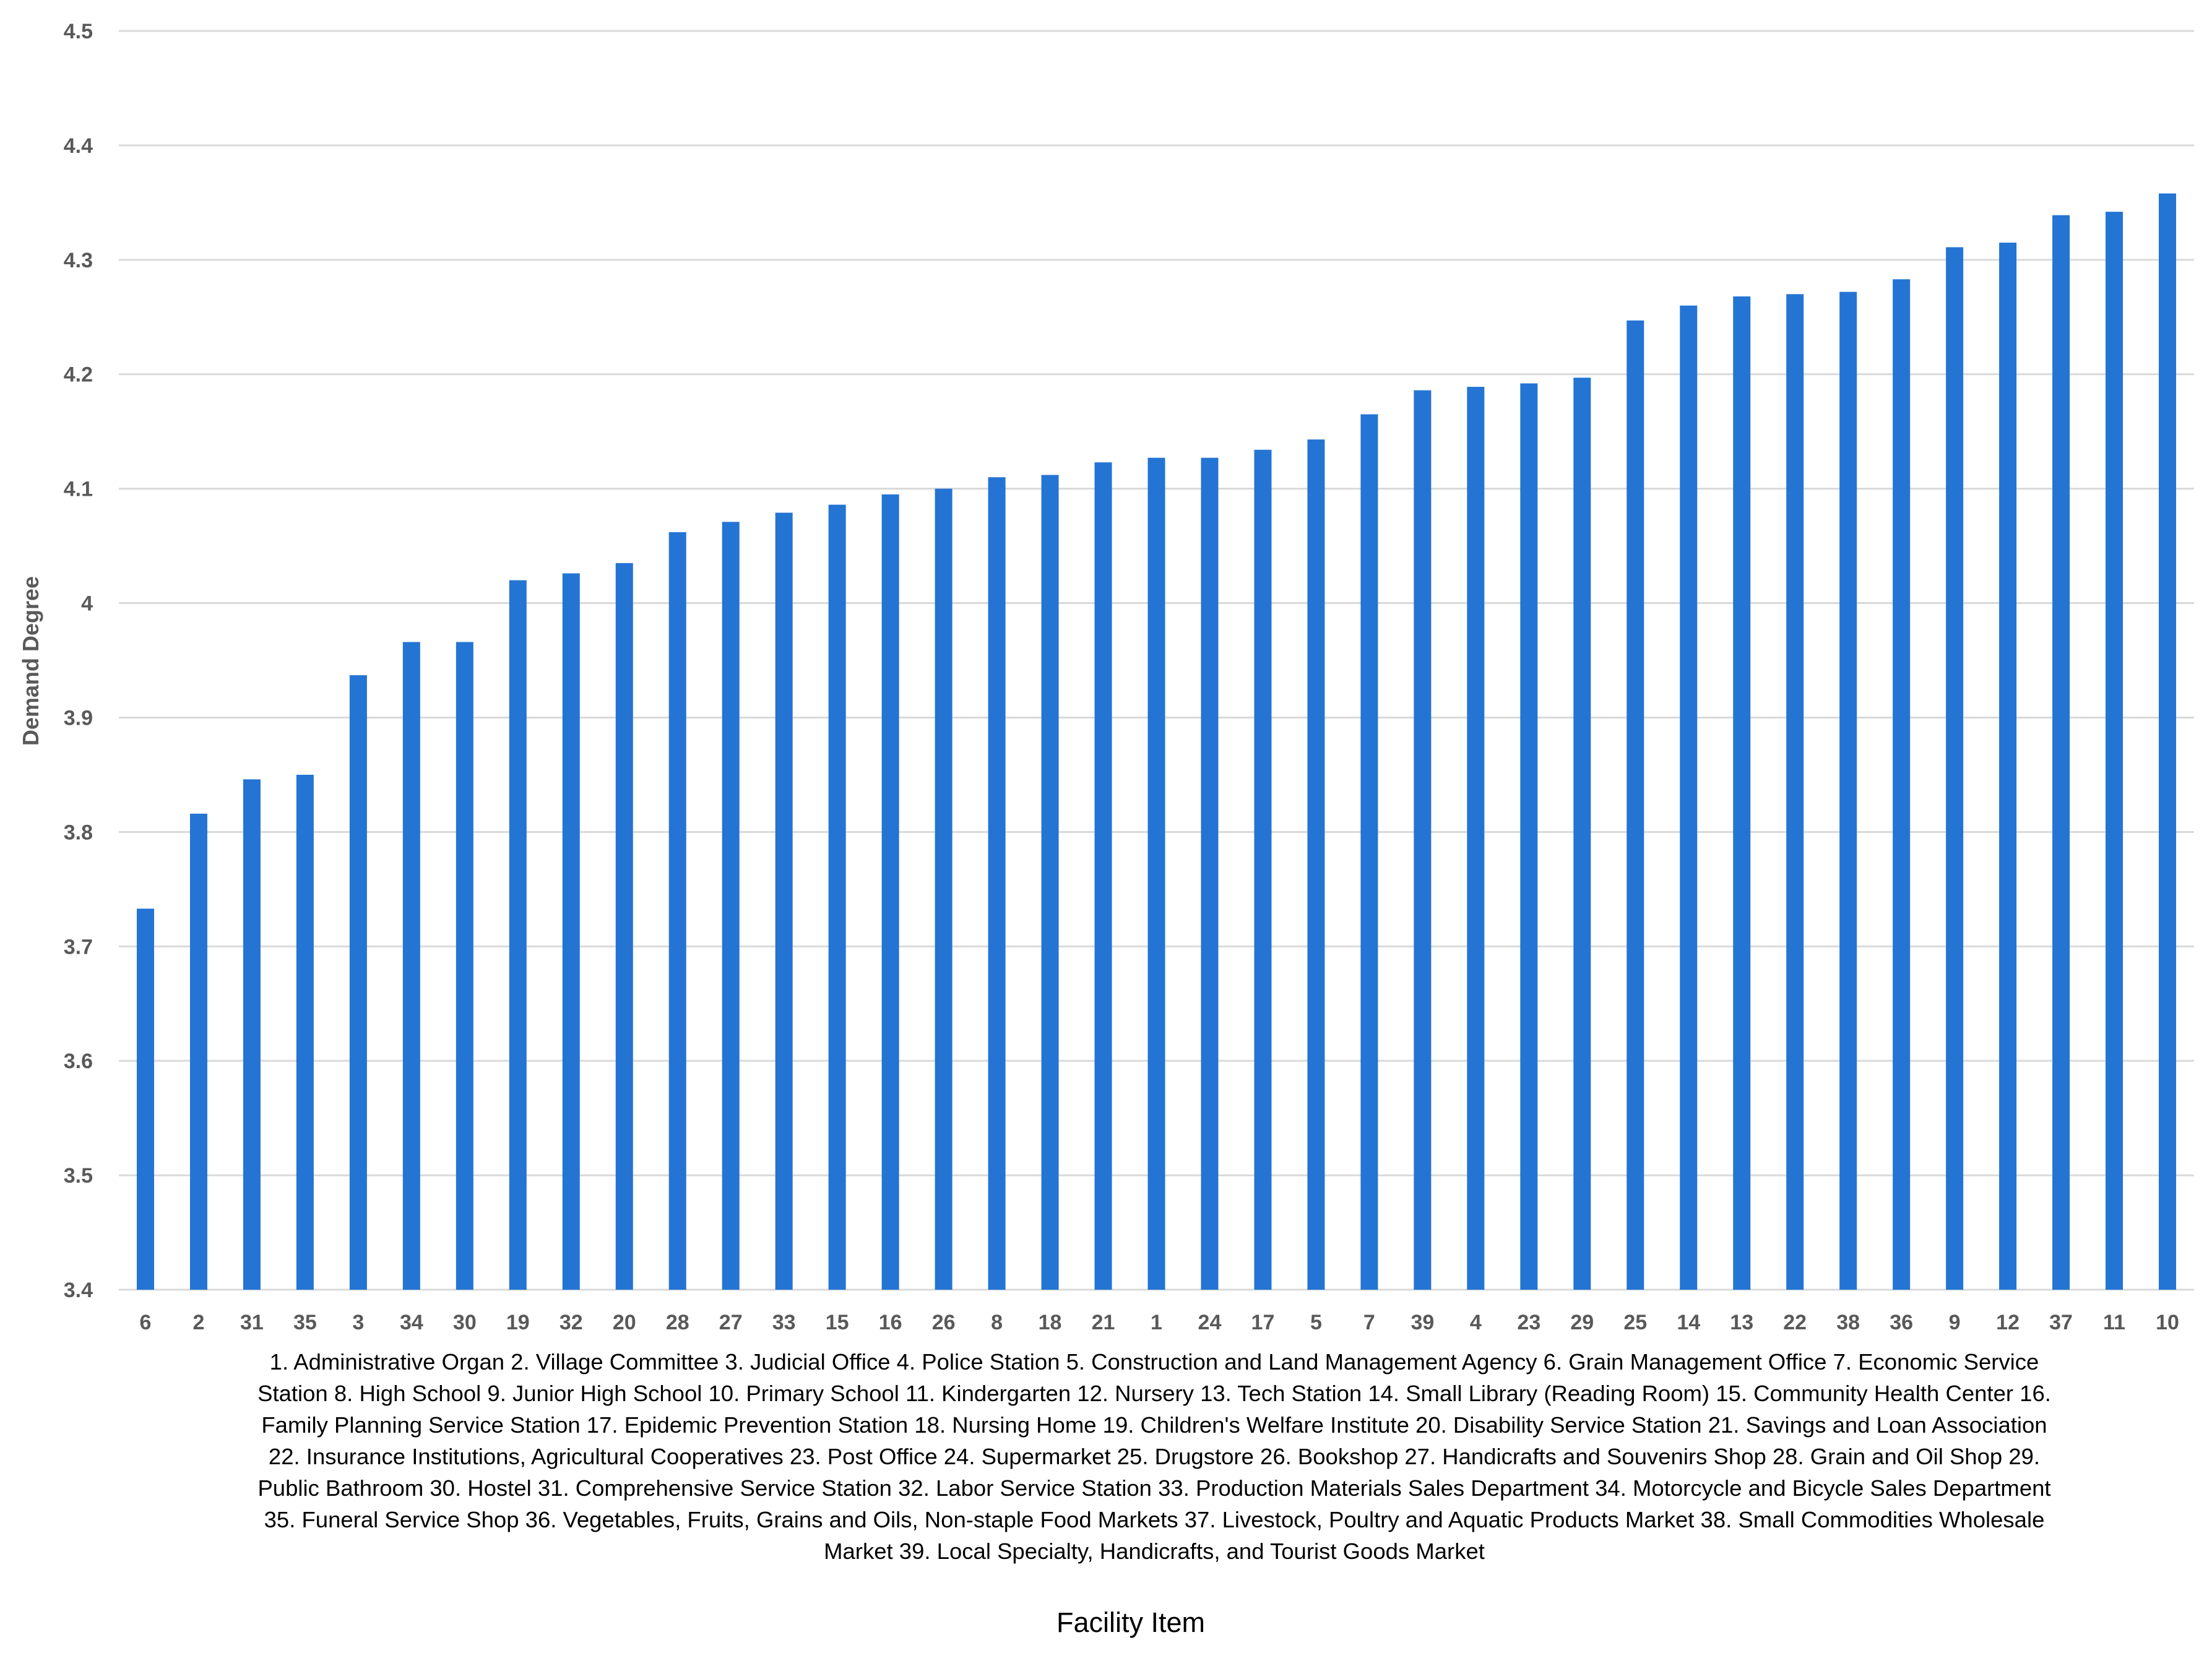 The image size is (2212, 1653). Describe the element at coordinates (1050, 1322) in the screenshot. I see `x-tick-label: 18` at that location.